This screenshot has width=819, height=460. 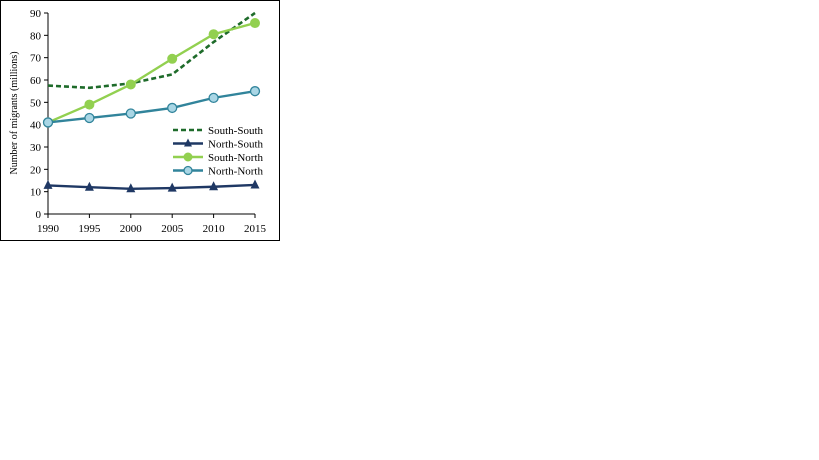 I want to click on series-north-south, so click(x=151, y=186).